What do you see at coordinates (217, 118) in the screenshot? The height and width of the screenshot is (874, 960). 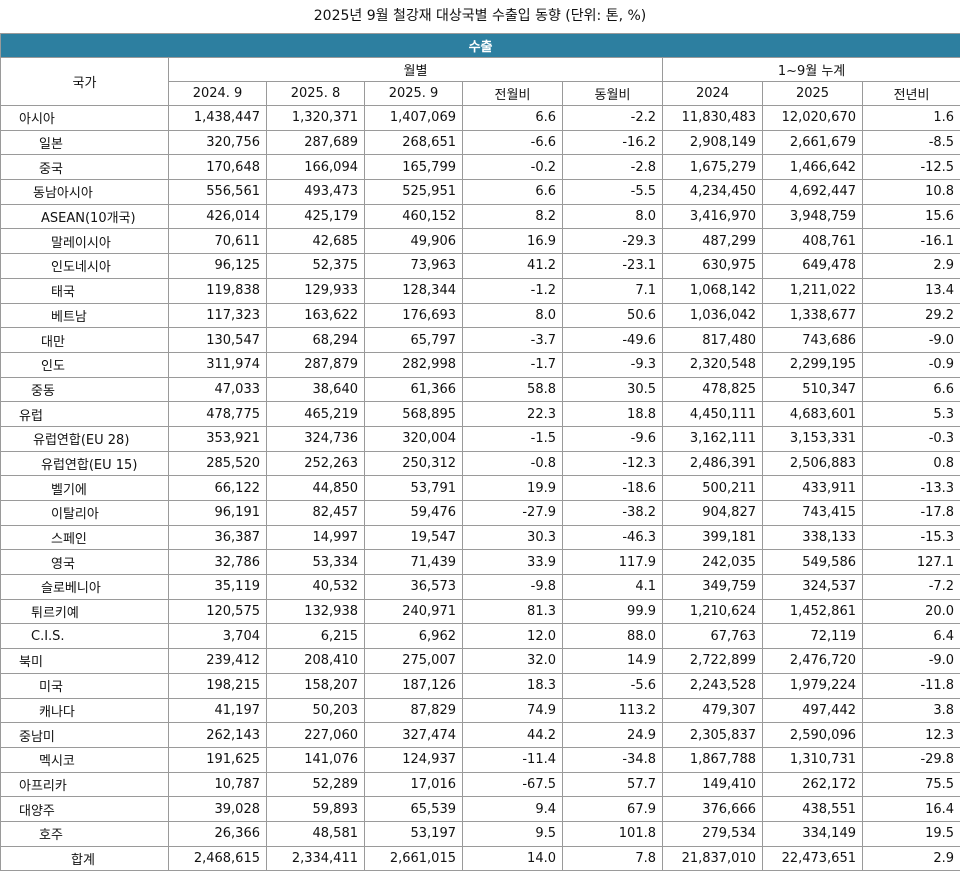 I see `value-cell: 1,438,447` at bounding box center [217, 118].